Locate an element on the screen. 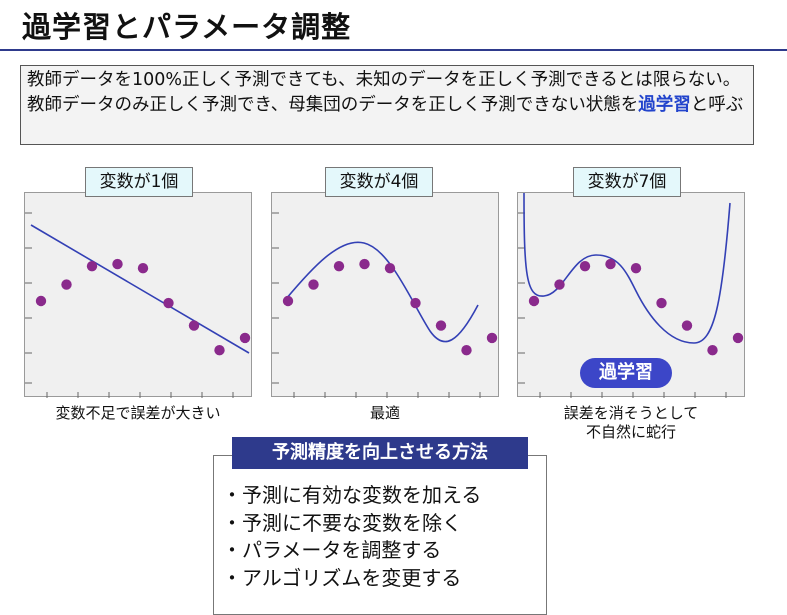 The width and height of the screenshot is (787, 615). slide-title: 過学習とパラメータ調整 is located at coordinates (186, 25).